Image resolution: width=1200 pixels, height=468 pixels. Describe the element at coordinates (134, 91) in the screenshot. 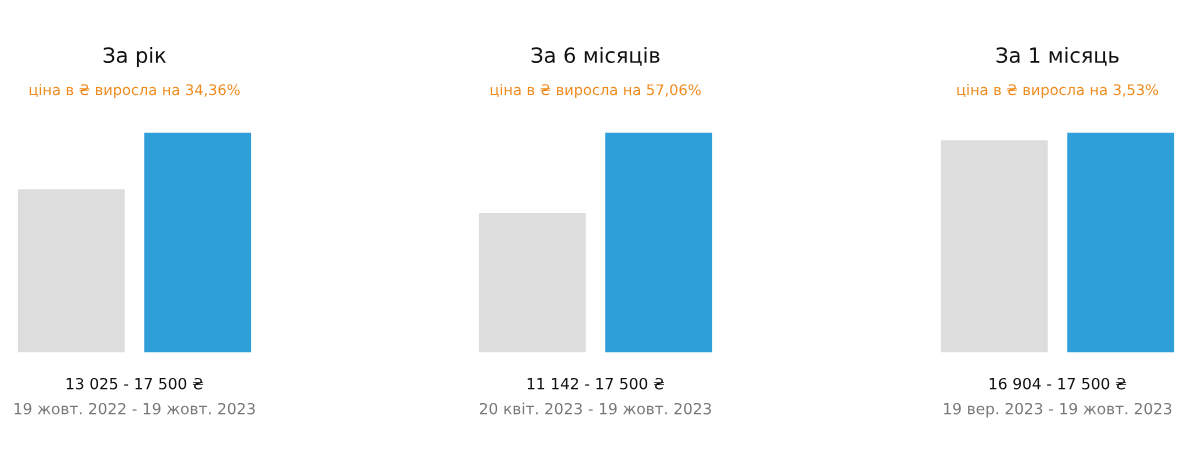

I see `chart-subtitle: ціна в ₴ виросла на 34,36%` at that location.